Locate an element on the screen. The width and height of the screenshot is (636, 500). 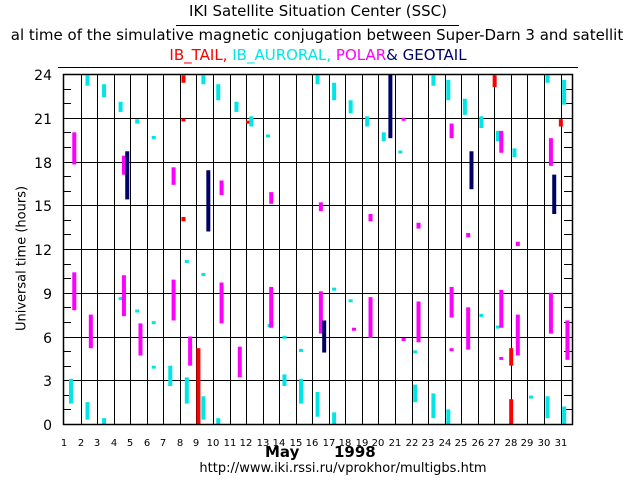
x-tick-label: 26 is located at coordinates (478, 443).